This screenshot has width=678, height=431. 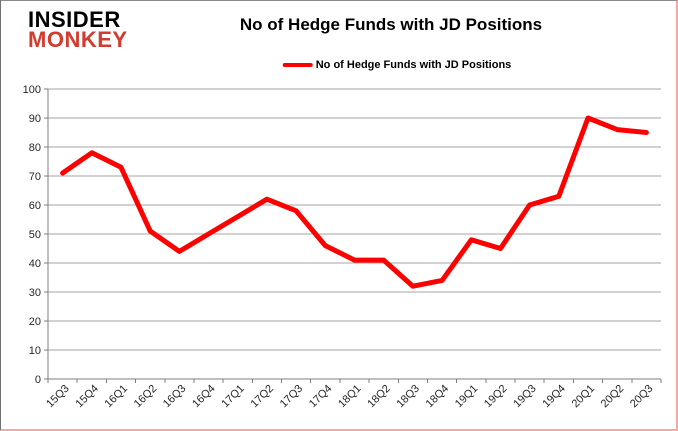 I want to click on x-tick-label: 19Q3, so click(x=525, y=397).